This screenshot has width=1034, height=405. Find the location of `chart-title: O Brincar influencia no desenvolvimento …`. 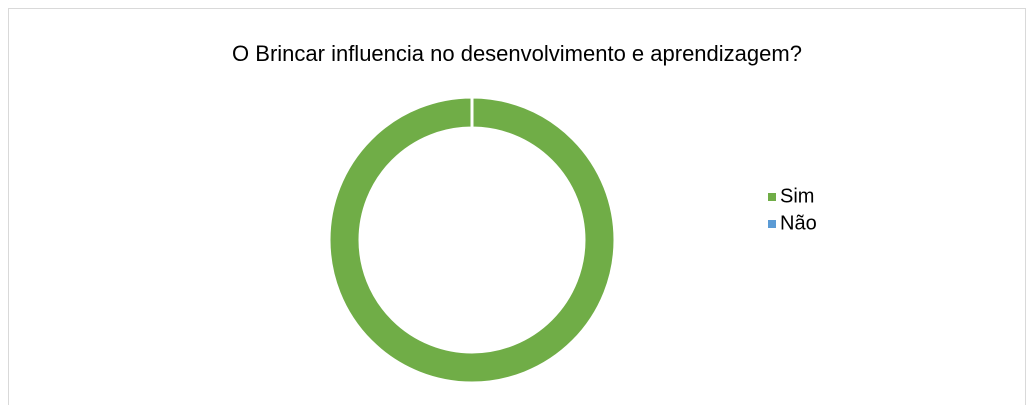

chart-title: O Brincar influencia no desenvolvimento … is located at coordinates (517, 53).